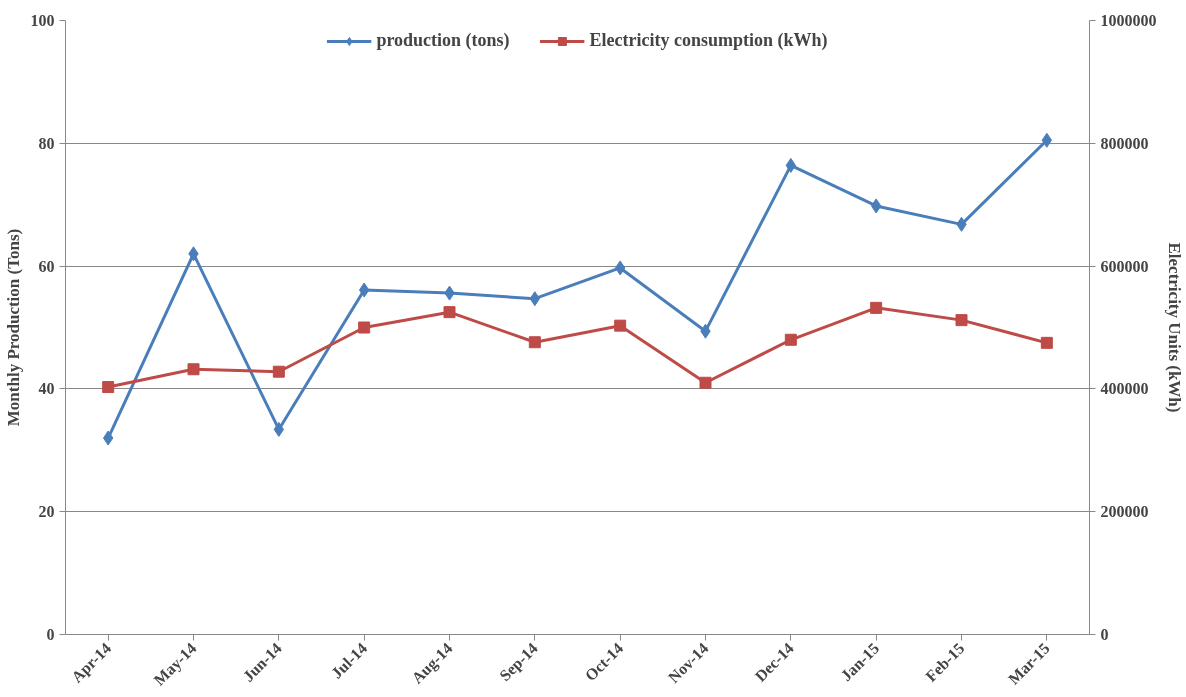 The width and height of the screenshot is (1186, 697). I want to click on y2-tick-label: 0, so click(1104, 634).